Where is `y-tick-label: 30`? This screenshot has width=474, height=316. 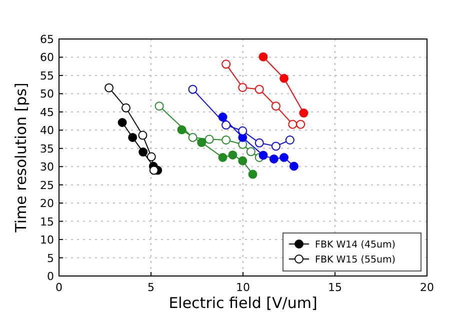 y-tick-label: 30 is located at coordinates (47, 167).